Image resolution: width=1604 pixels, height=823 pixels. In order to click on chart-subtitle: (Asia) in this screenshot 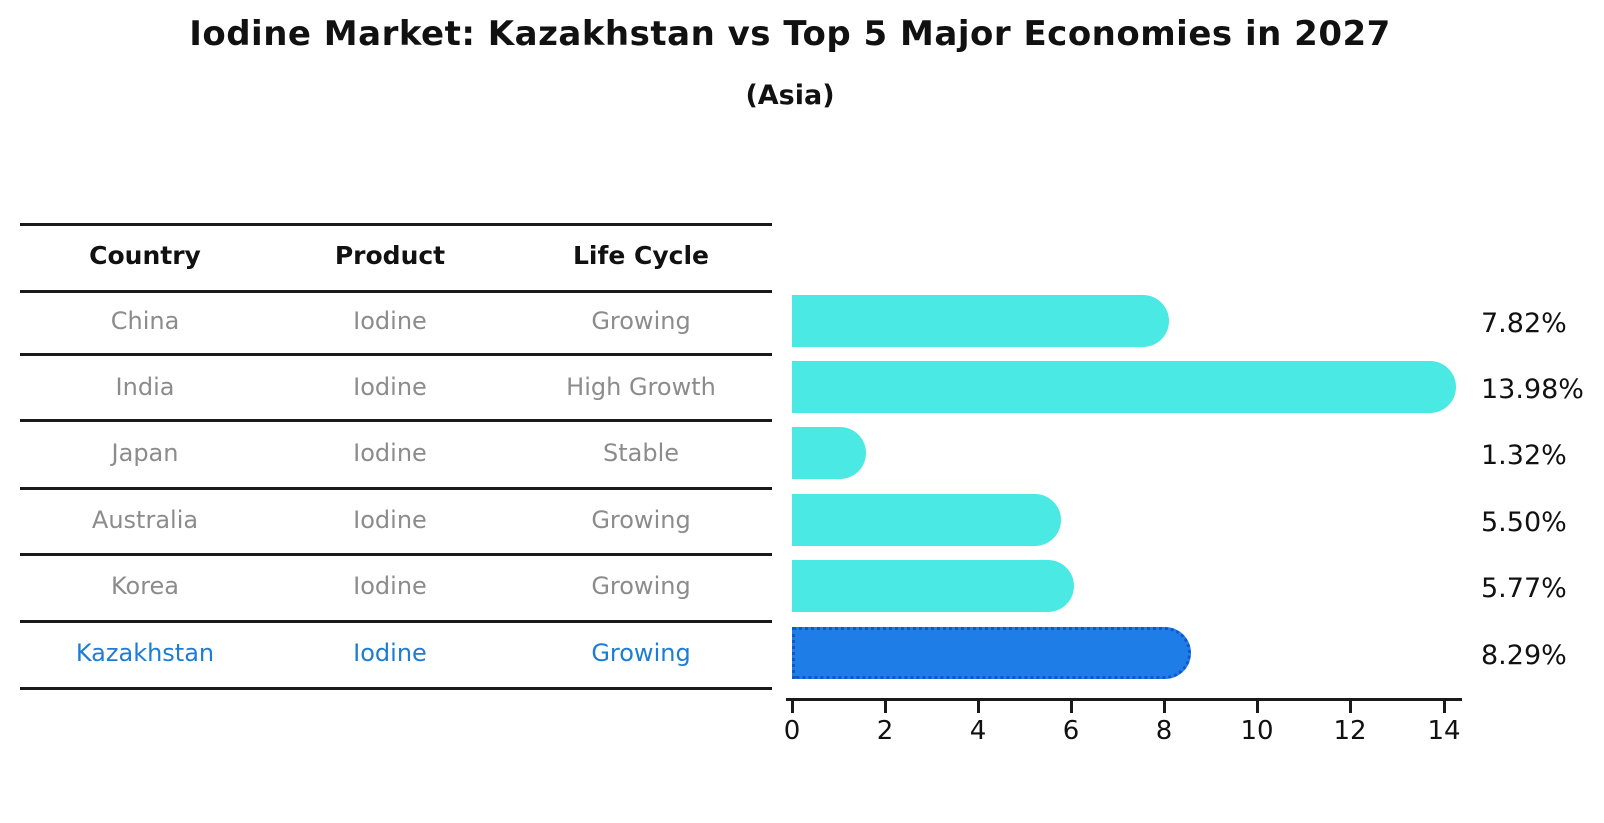, I will do `click(790, 95)`.